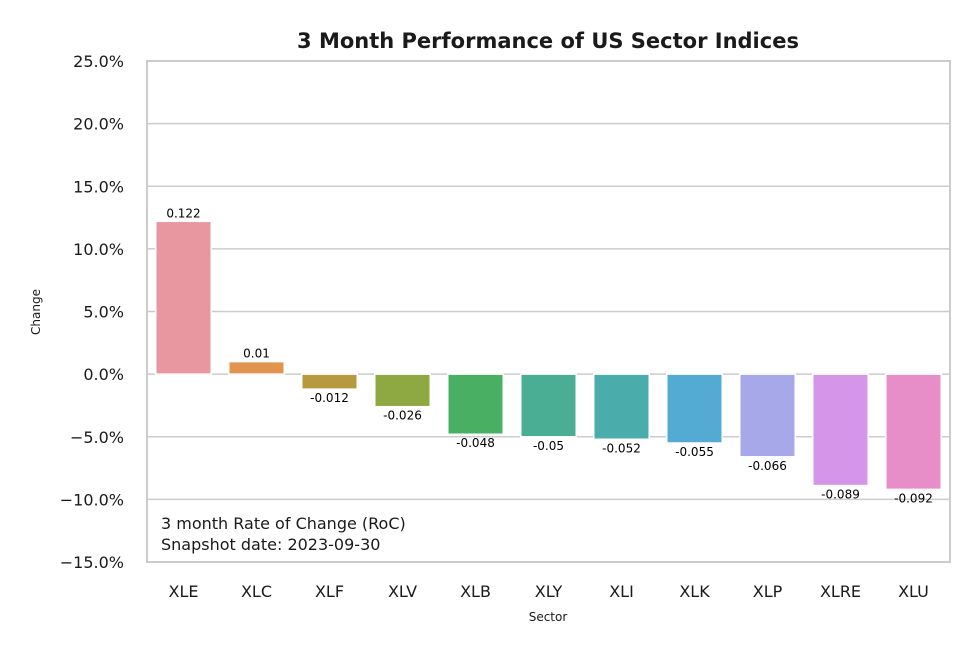 The height and width of the screenshot is (653, 980). I want to click on x-tick-label: XLV, so click(402, 591).